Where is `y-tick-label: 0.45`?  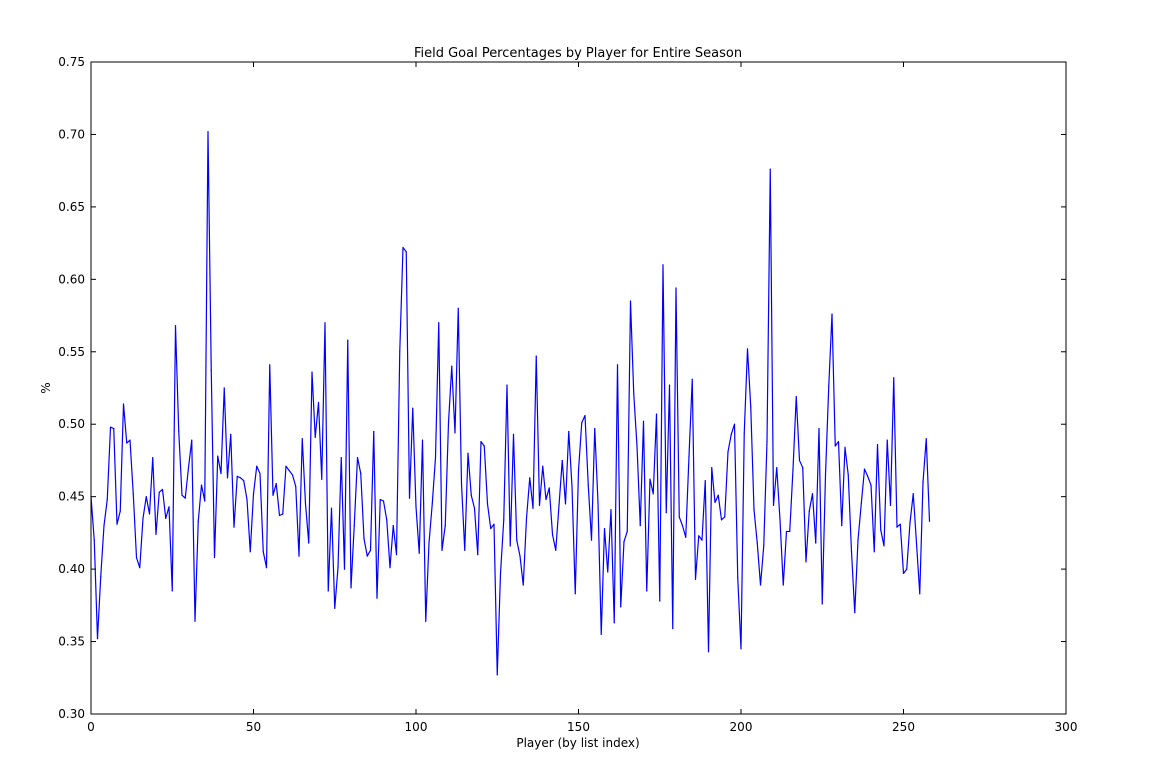 y-tick-label: 0.45 is located at coordinates (71, 497).